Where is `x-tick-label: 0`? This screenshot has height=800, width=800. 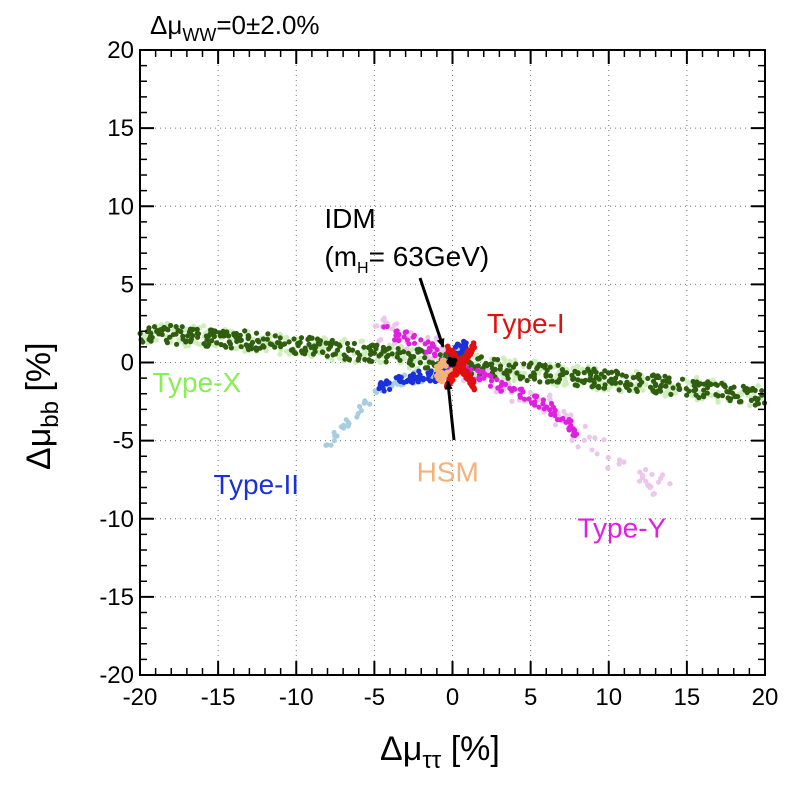
x-tick-label: 0 is located at coordinates (452, 697).